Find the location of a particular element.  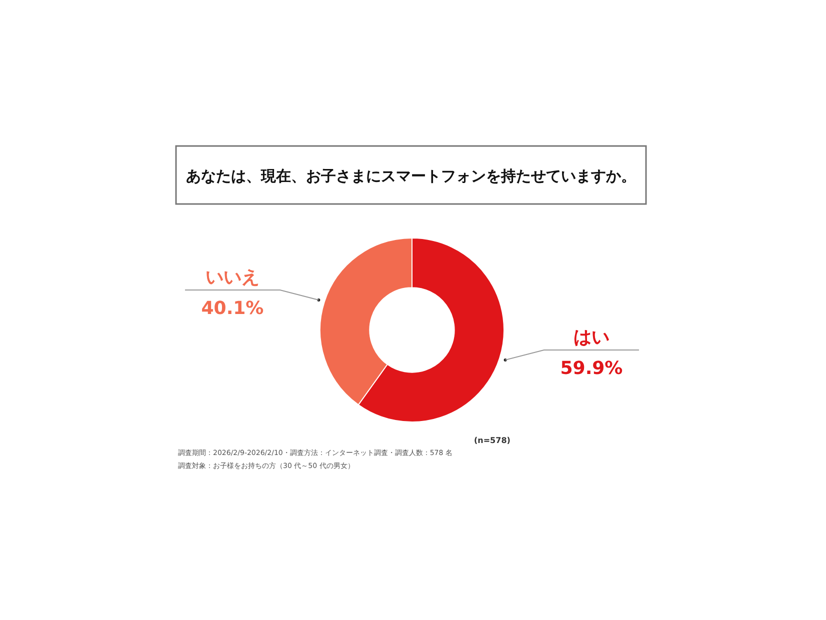

chart-title: あなたは、現在、お子さまにスマートフォンを持たせていますか。 is located at coordinates (411, 176).